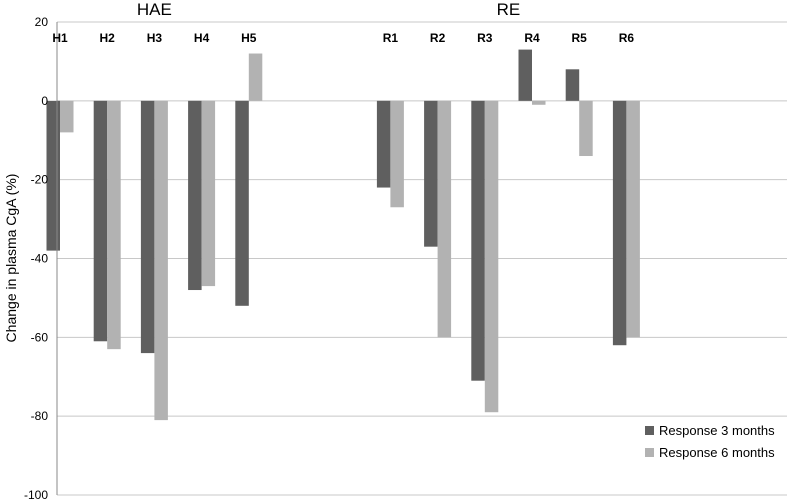  What do you see at coordinates (627, 38) in the screenshot?
I see `category-label: R6` at bounding box center [627, 38].